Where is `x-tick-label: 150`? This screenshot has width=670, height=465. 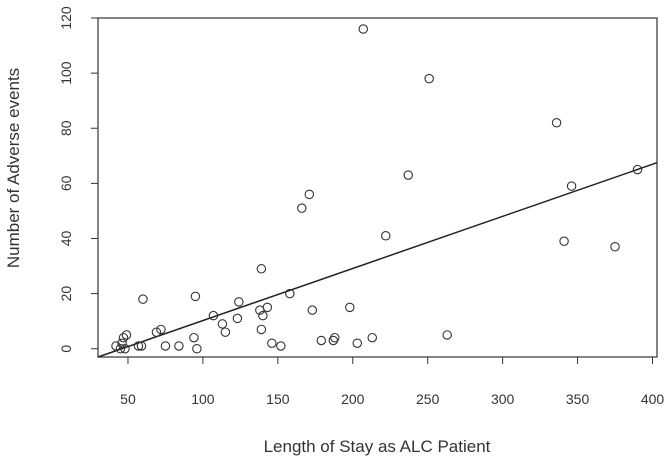 x-tick-label: 150 is located at coordinates (278, 399).